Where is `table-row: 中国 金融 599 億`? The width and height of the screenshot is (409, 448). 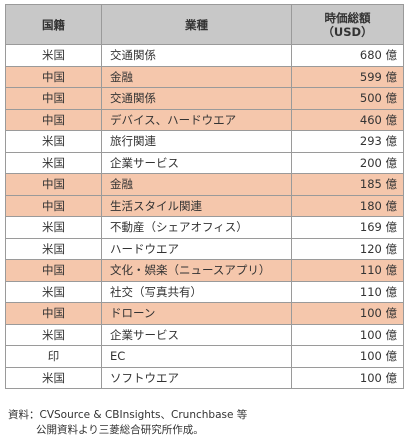
table-row: 中国 金融 599 億 is located at coordinates (204, 76).